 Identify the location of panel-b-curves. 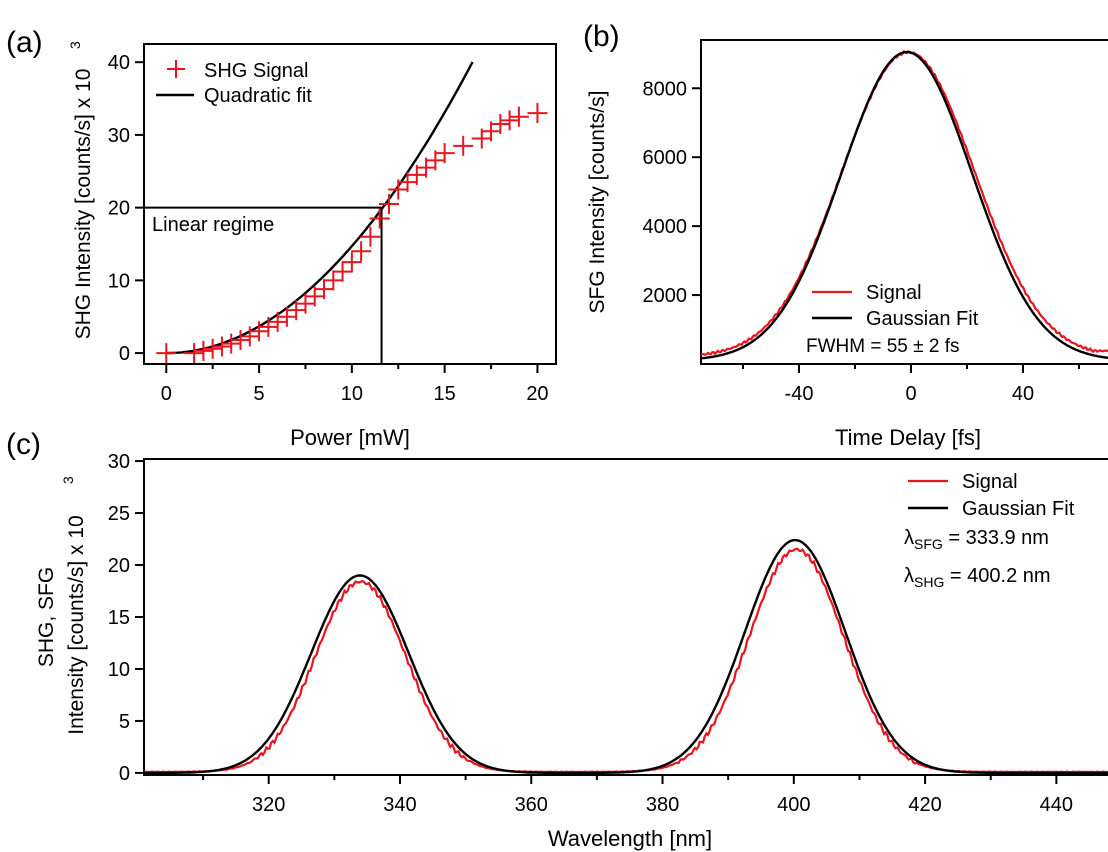
(904, 204).